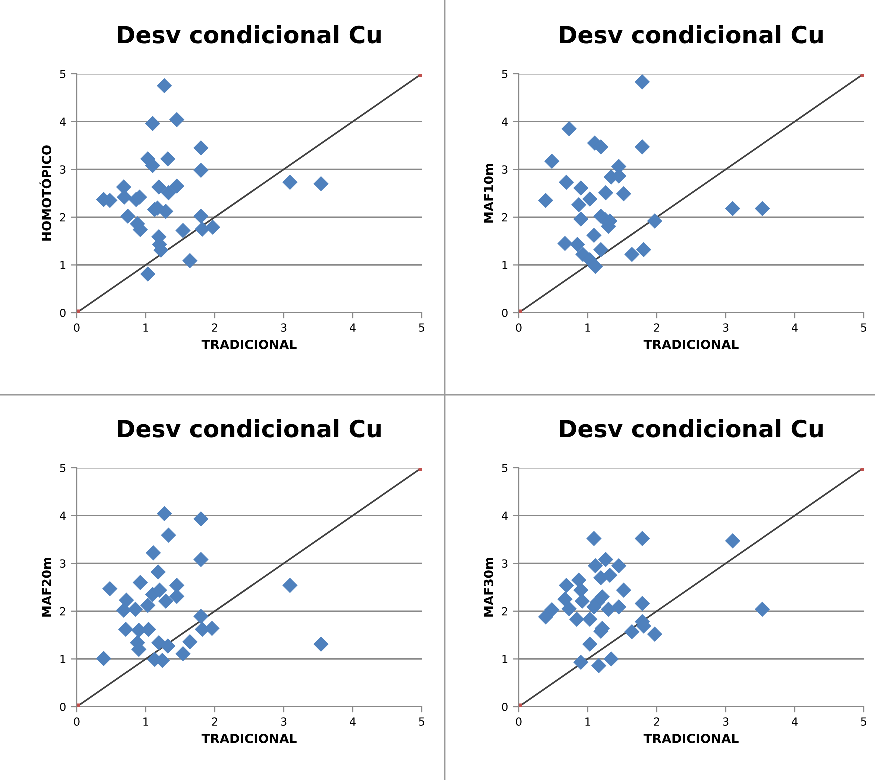  I want to click on y-axis-title: HOMOTÓPICO, so click(46, 193).